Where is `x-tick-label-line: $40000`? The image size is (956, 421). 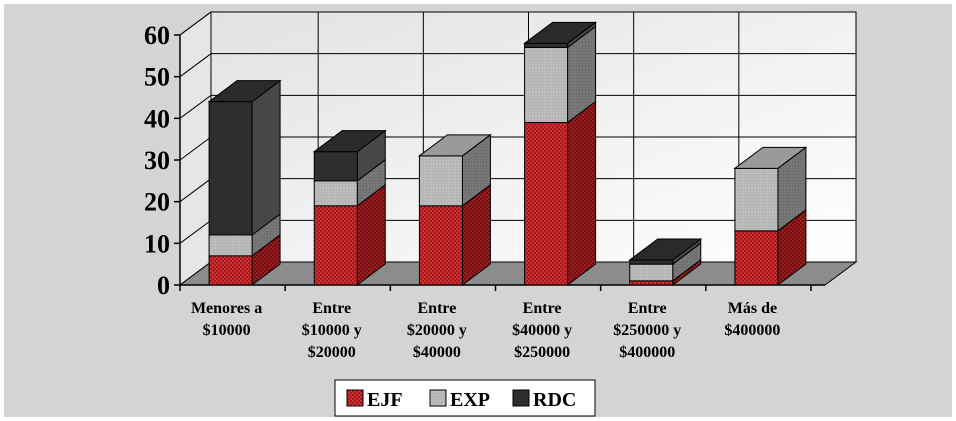 x-tick-label-line: $40000 is located at coordinates (437, 352).